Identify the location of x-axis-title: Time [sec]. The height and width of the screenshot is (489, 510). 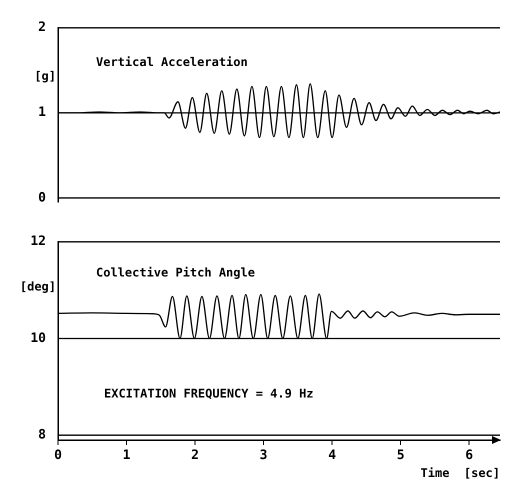
(460, 473).